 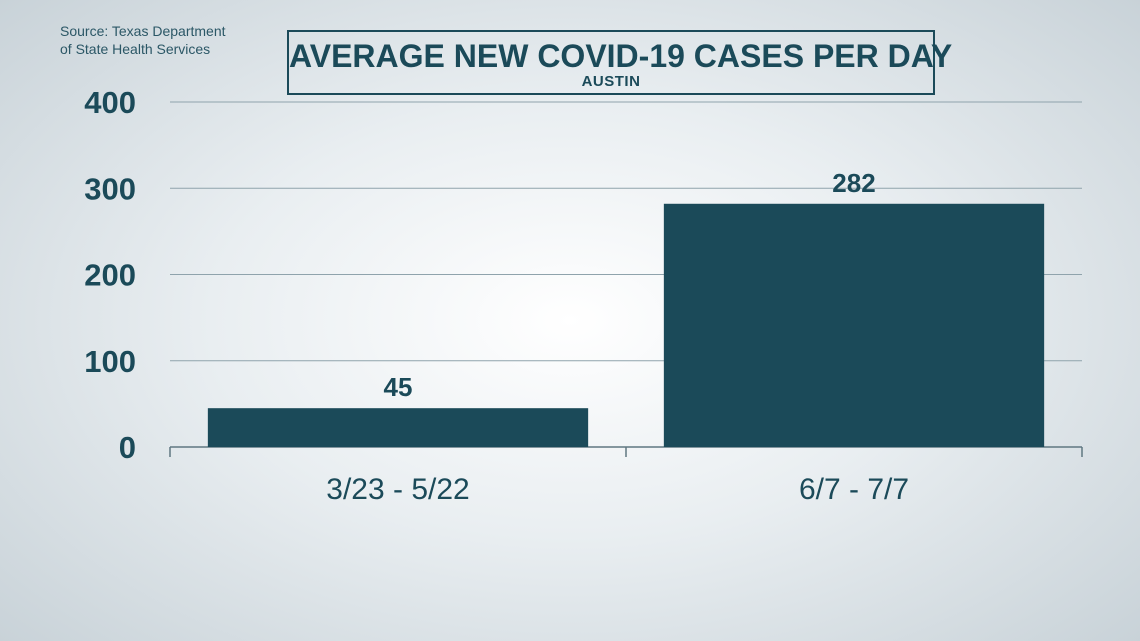 What do you see at coordinates (854, 489) in the screenshot?
I see `category-label-2: 6/7 - 7/7` at bounding box center [854, 489].